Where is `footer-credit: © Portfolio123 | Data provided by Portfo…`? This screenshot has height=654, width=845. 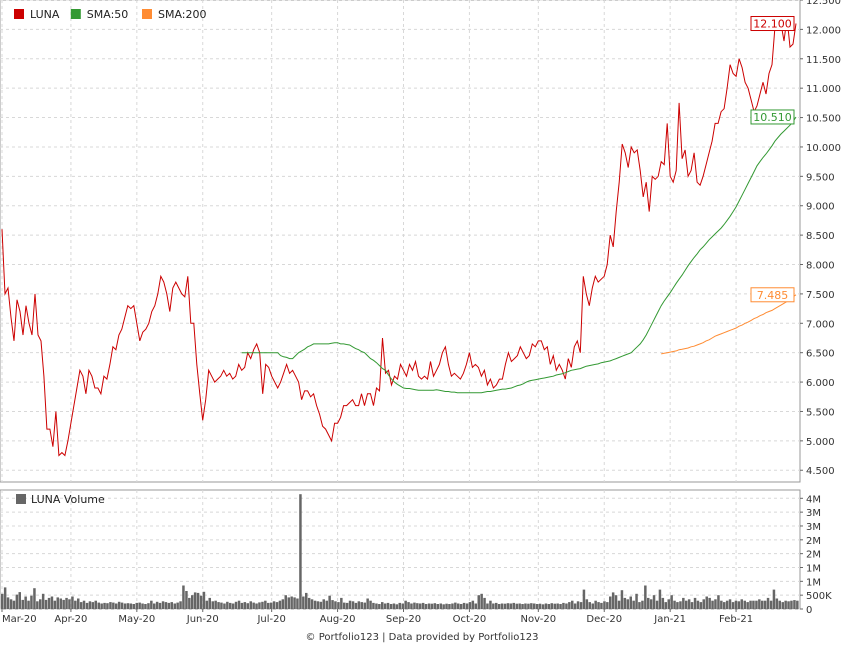
footer-credit: © Portfolio123 | Data provided by Portfo… is located at coordinates (422, 637).